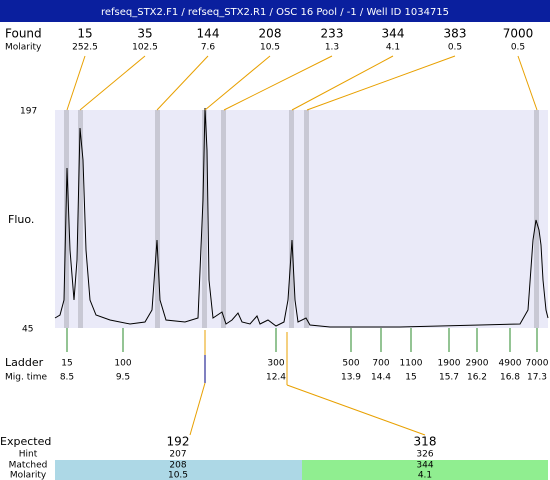 The image size is (550, 480). What do you see at coordinates (208, 48) in the screenshot?
I see `found-molarity: 7.6` at bounding box center [208, 48].